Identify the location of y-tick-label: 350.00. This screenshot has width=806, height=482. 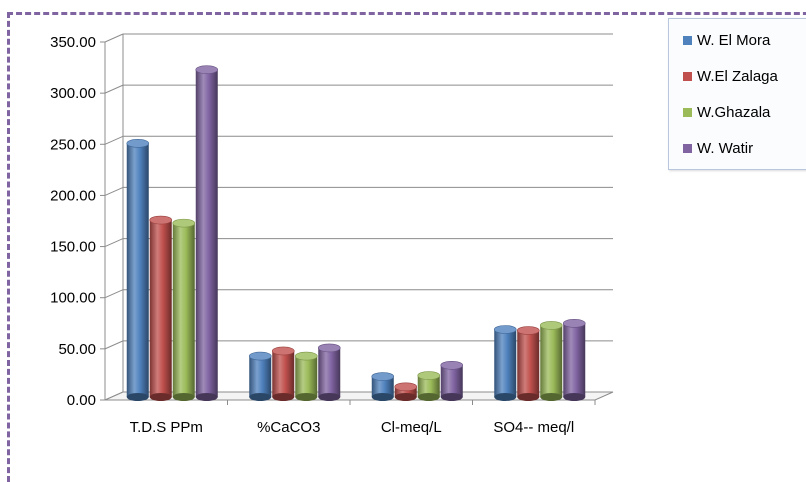
(73, 42).